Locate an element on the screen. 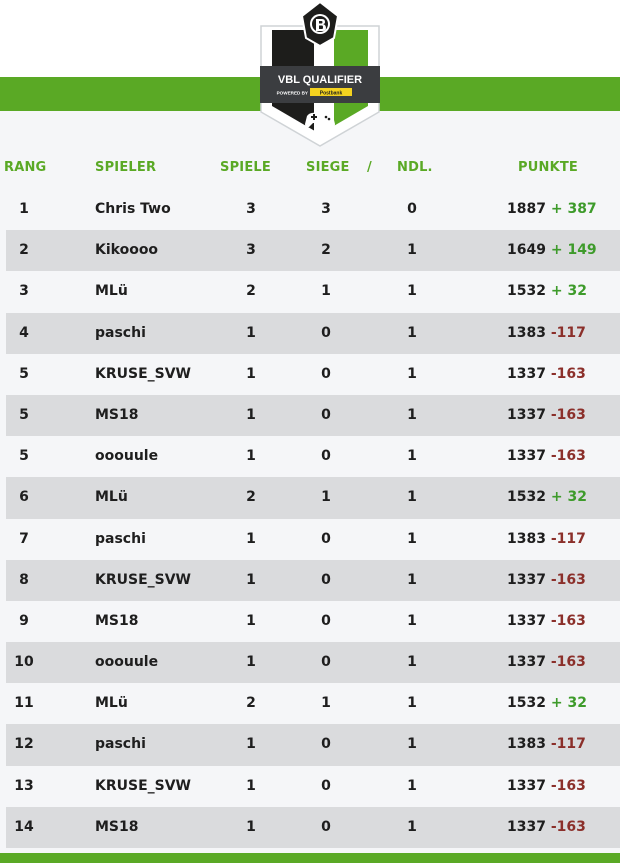 Image resolution: width=620 pixels, height=863 pixels. header-slash: / is located at coordinates (369, 167).